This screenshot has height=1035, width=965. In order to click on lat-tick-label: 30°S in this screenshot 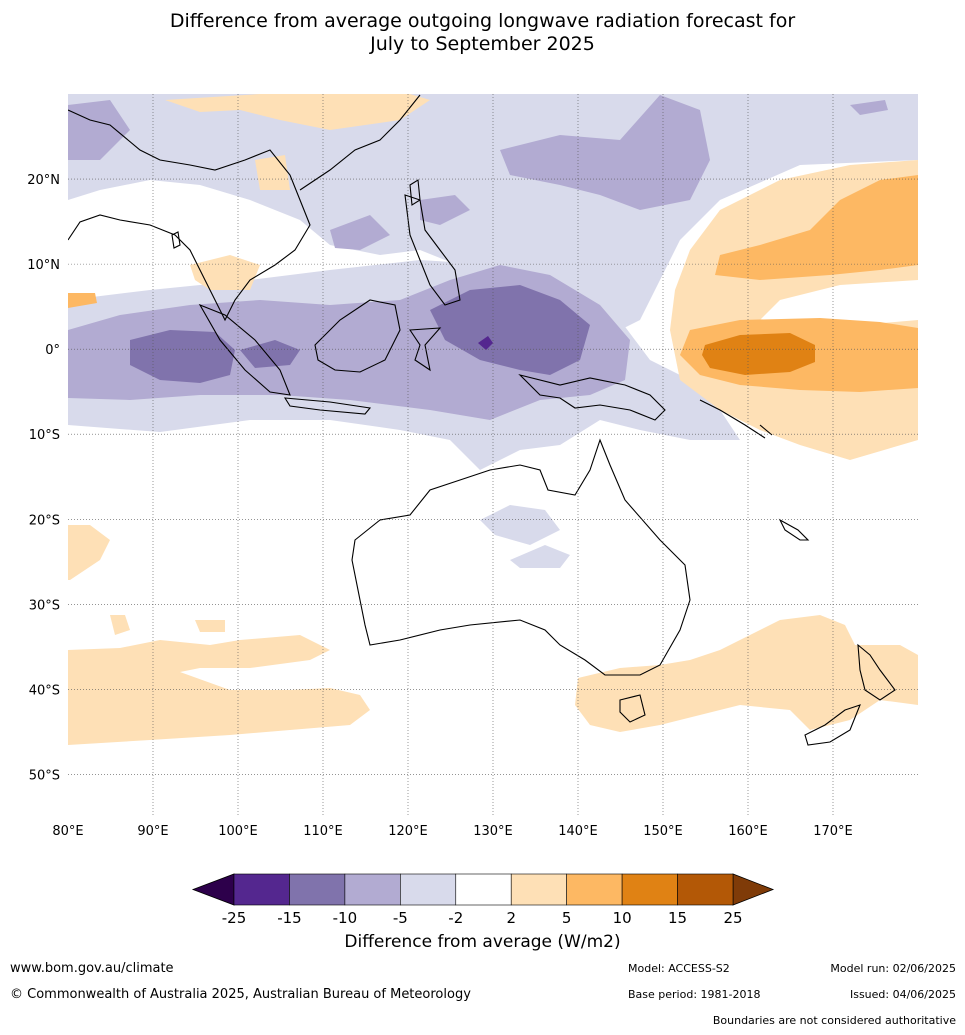, I will do `click(44, 605)`.